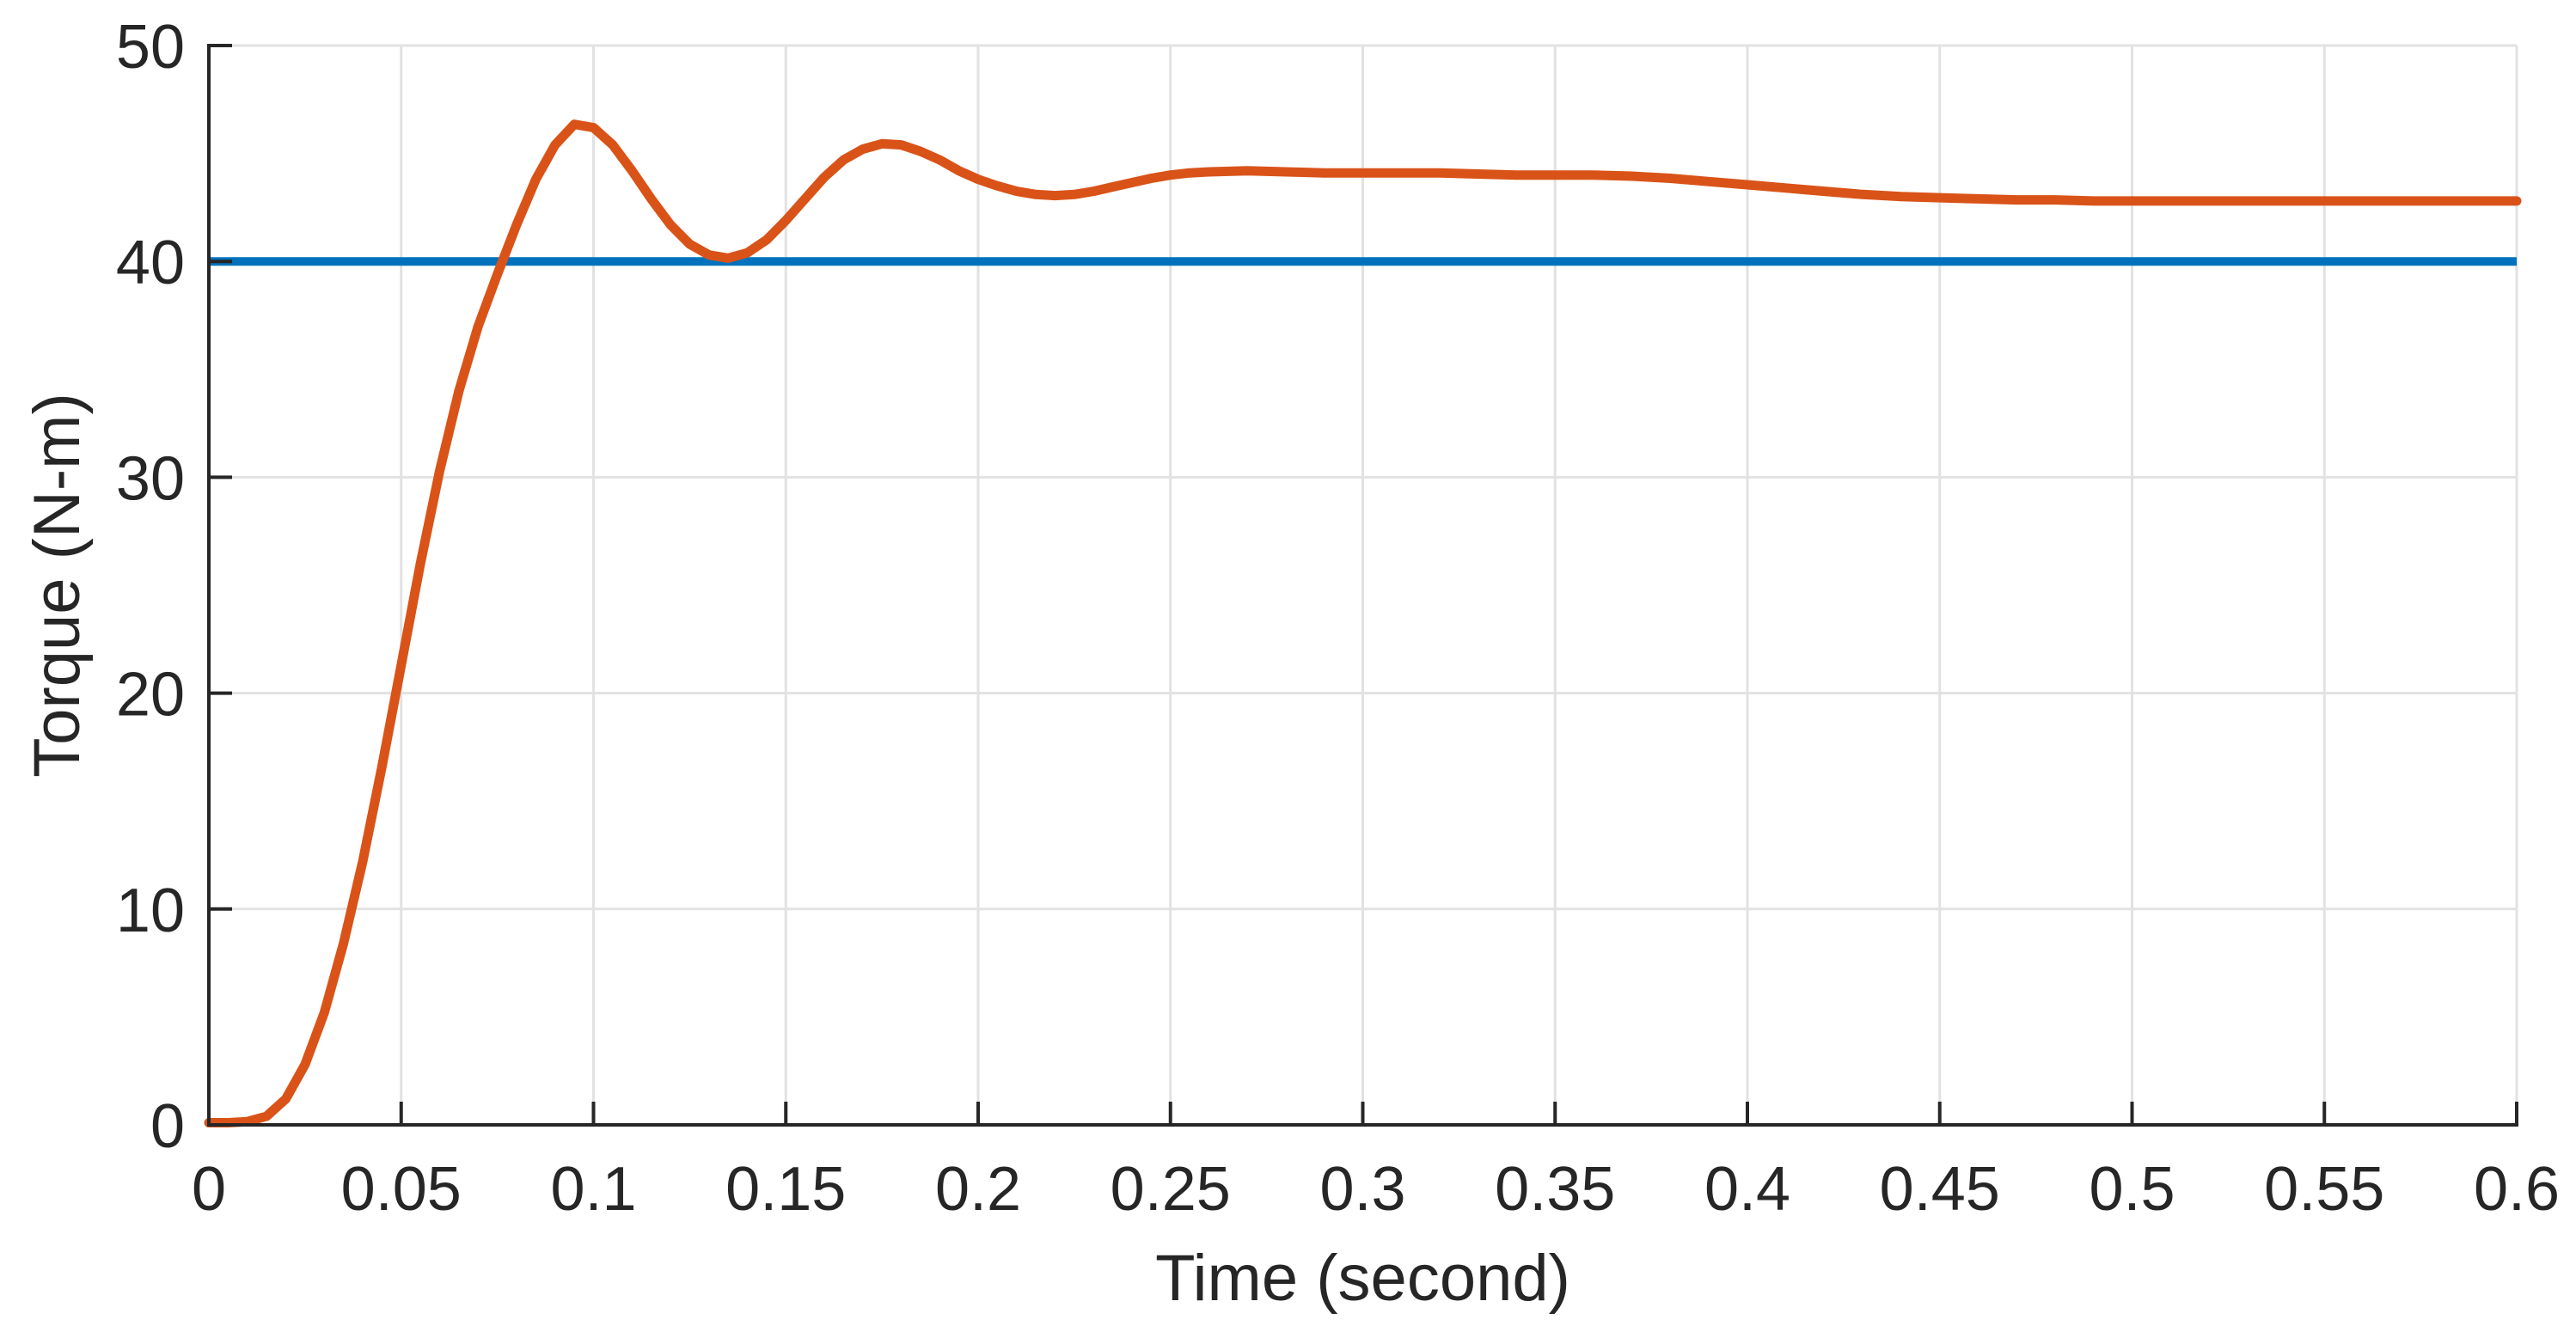 The height and width of the screenshot is (1344, 2576). I want to click on x-tick-label: 0.45, so click(1940, 1190).